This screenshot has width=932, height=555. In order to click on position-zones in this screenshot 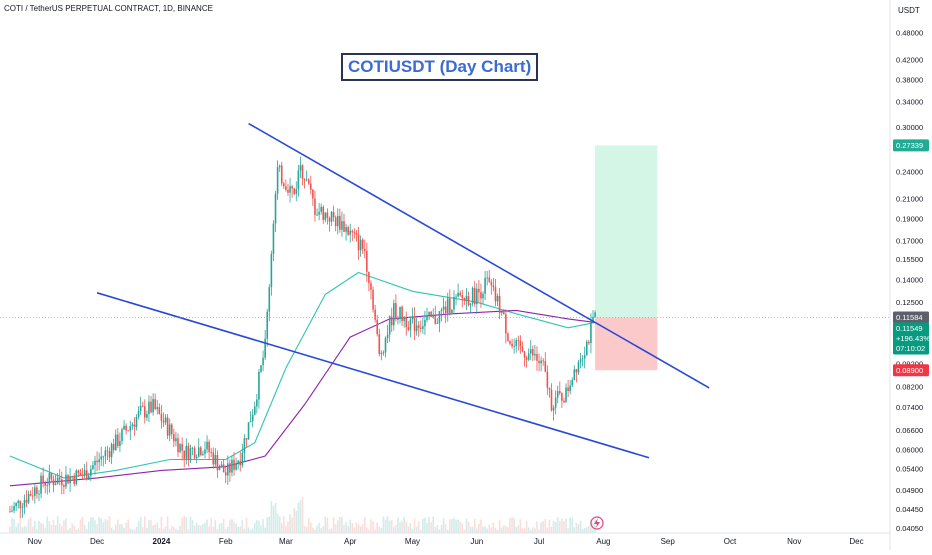, I will do `click(626, 258)`.